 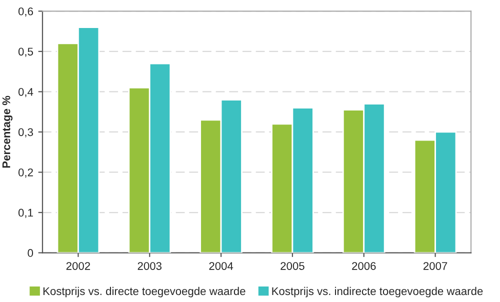 What do you see at coordinates (26, 52) in the screenshot?
I see `y-tick-label: 0,5` at bounding box center [26, 52].